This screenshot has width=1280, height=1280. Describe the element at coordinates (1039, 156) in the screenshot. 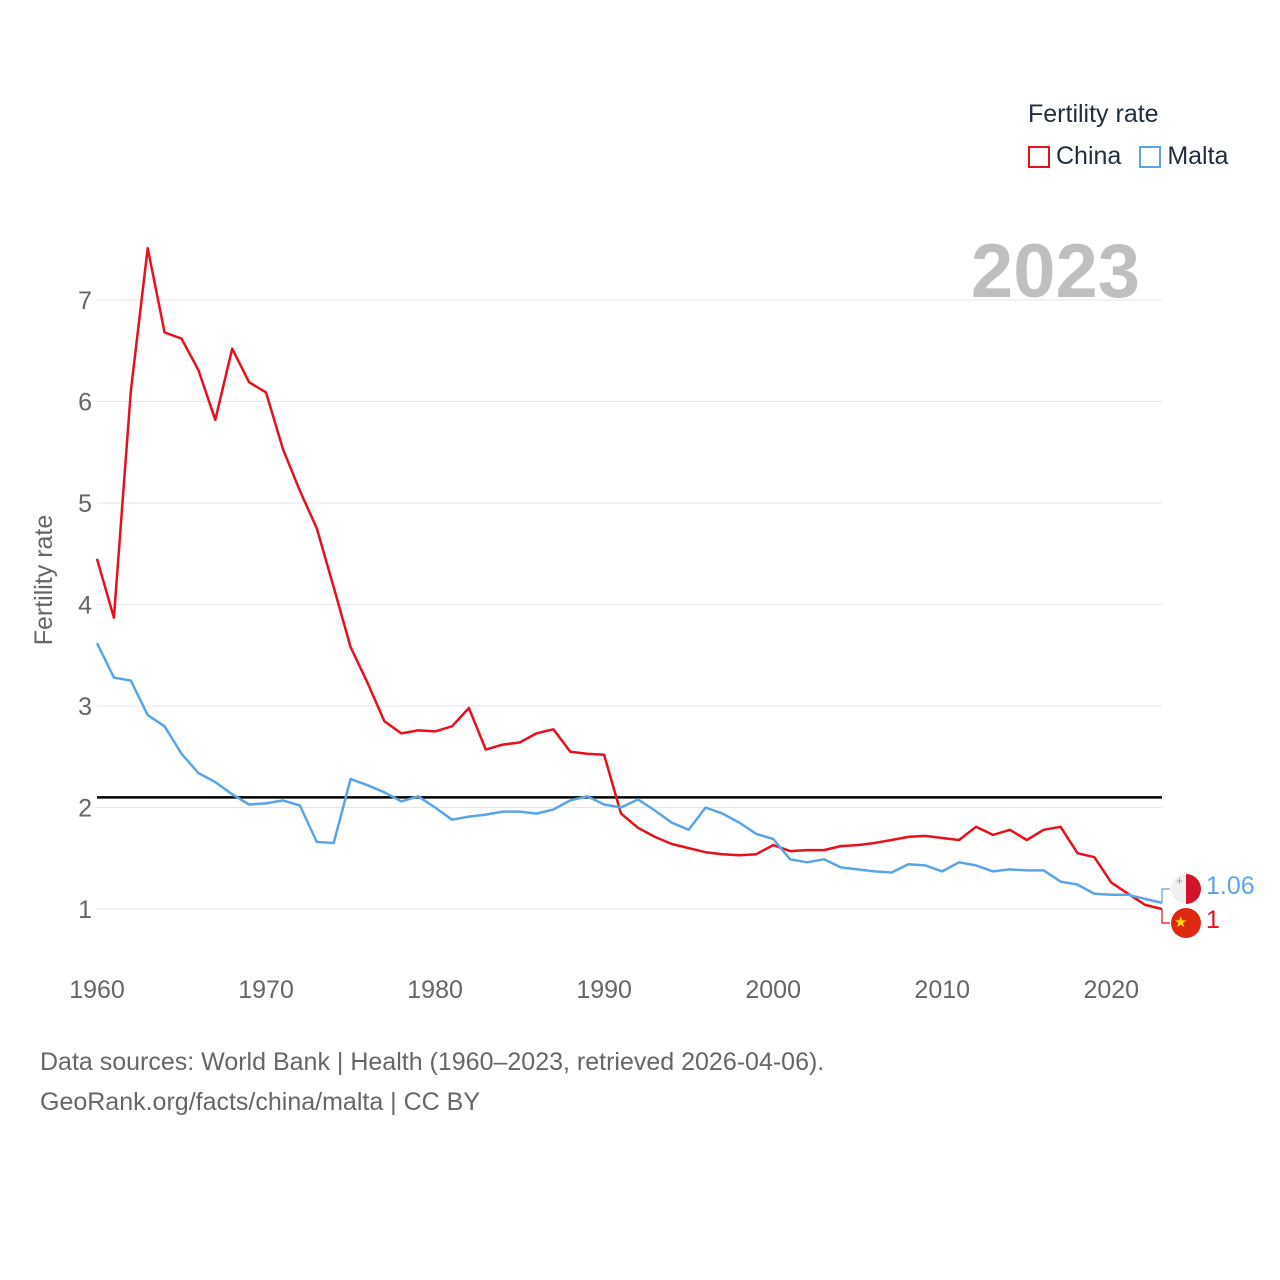

I see `legend-swatch-china` at that location.